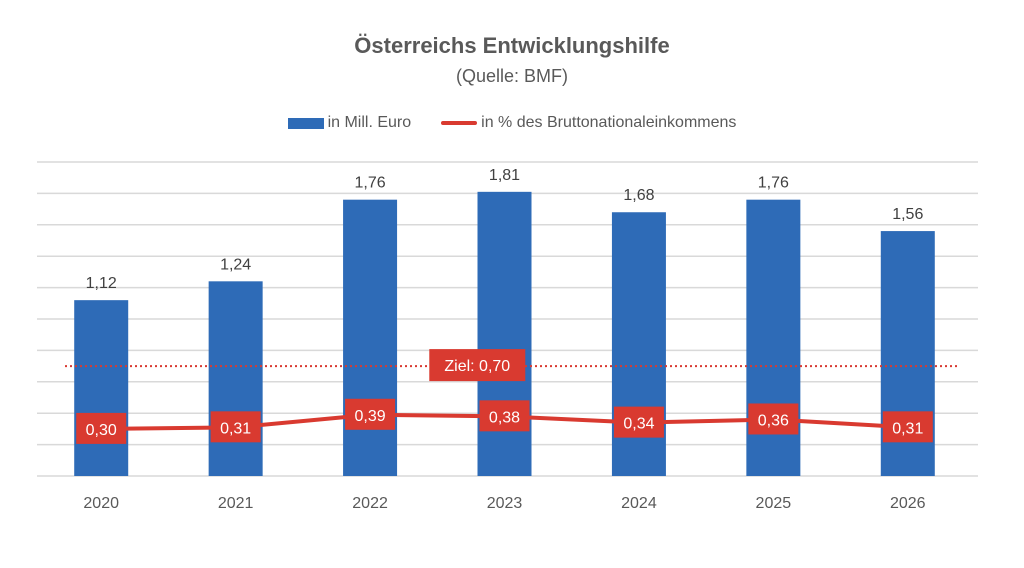 This screenshot has width=1024, height=568. Describe the element at coordinates (101, 503) in the screenshot. I see `x-tick-label: 2020` at that location.